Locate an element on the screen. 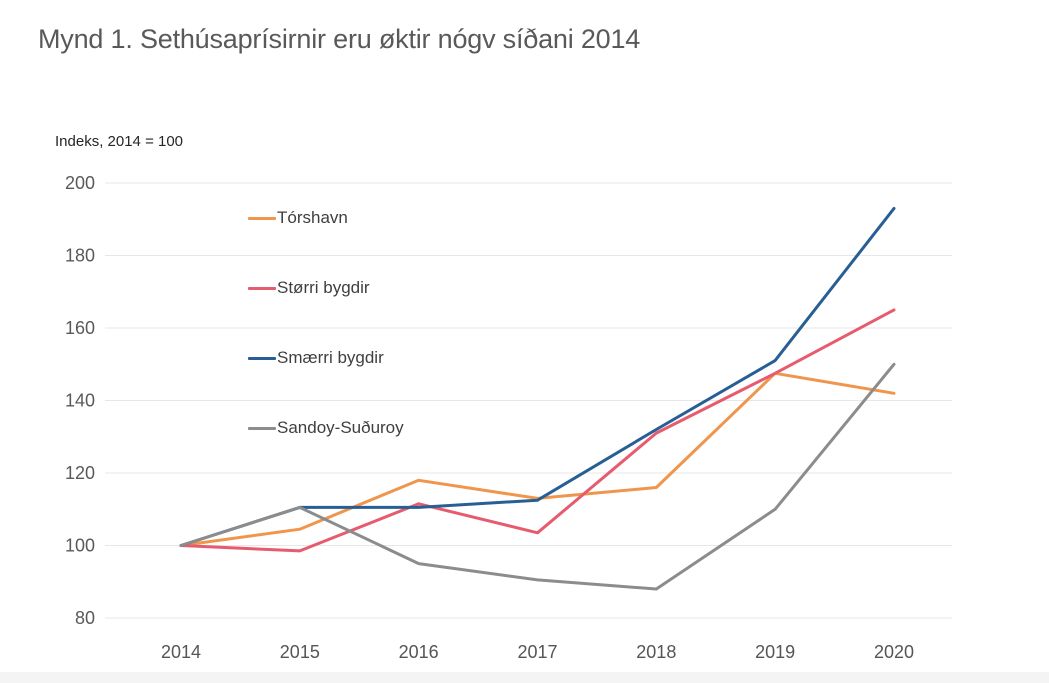 This screenshot has height=683, width=1049. legend-item-smaerri-bygdir: Smærri bygdir is located at coordinates (316, 358).